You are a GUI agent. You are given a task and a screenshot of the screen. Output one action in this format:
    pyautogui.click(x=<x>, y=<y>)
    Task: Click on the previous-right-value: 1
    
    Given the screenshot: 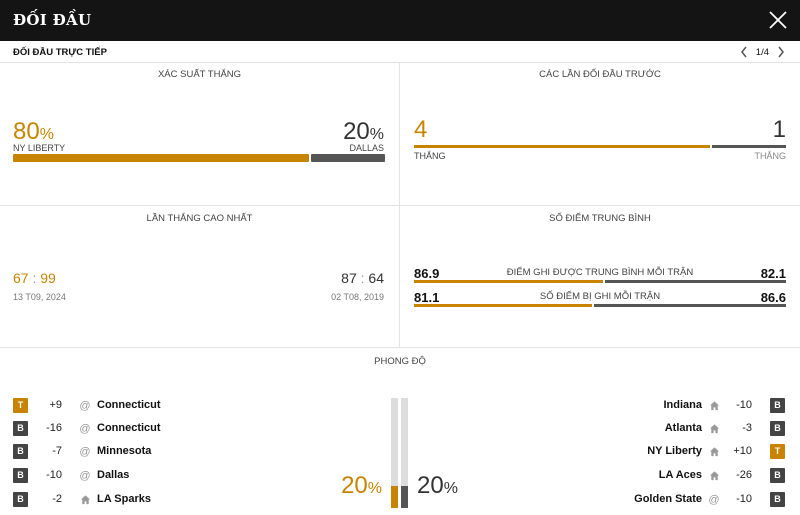 What is the action you would take?
    pyautogui.click(x=779, y=129)
    